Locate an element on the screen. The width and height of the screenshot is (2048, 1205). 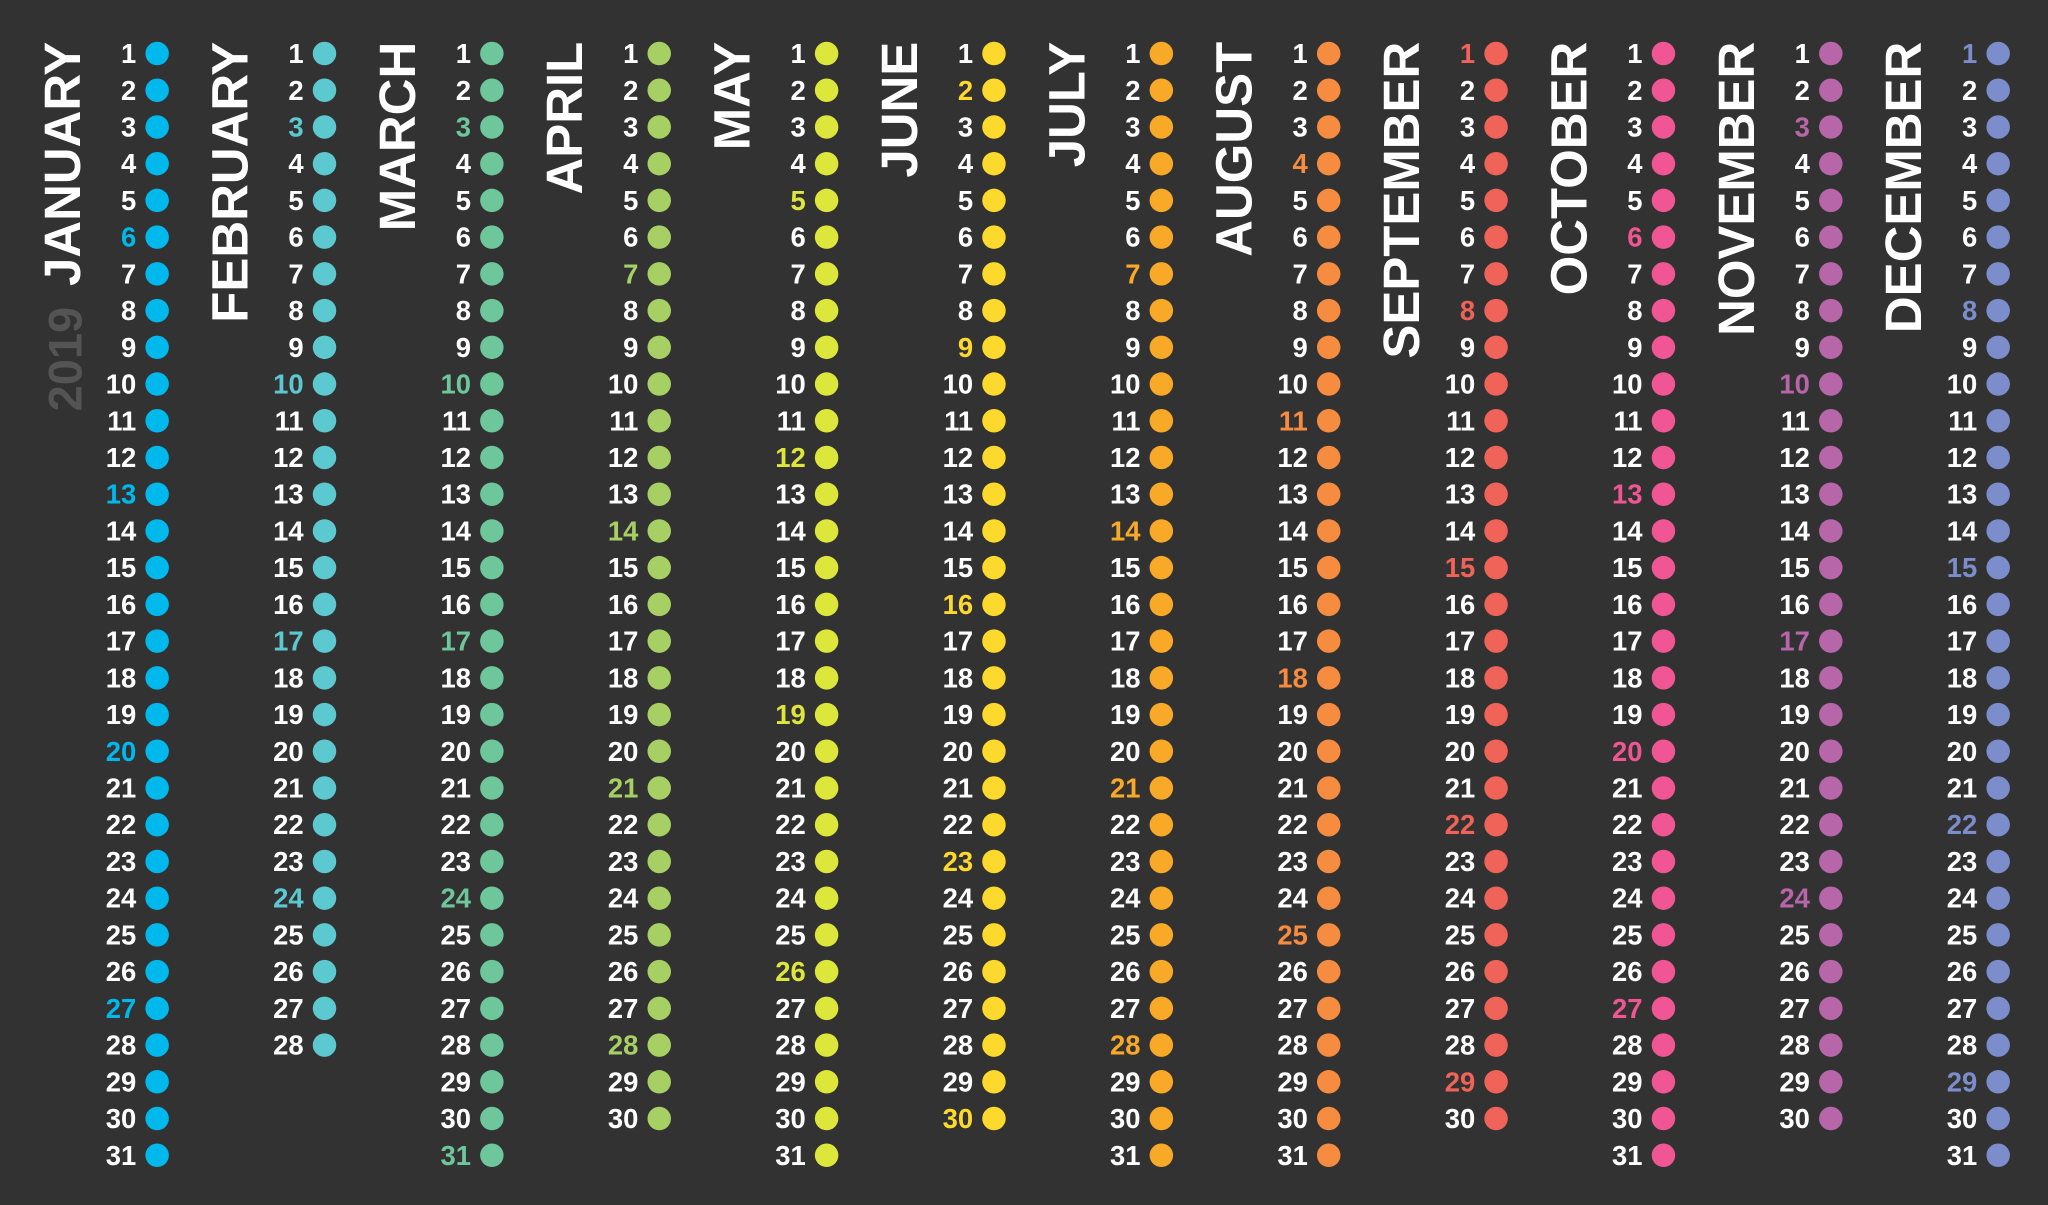
day-number: 3 is located at coordinates (1969, 126).